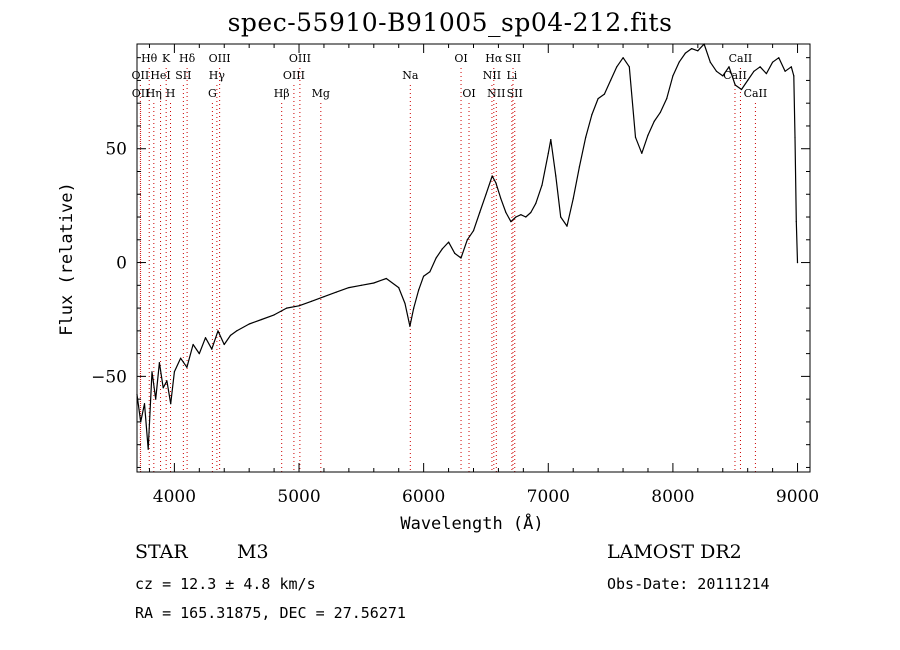 The width and height of the screenshot is (900, 650). I want to click on spectral-line-label: K, so click(166, 58).